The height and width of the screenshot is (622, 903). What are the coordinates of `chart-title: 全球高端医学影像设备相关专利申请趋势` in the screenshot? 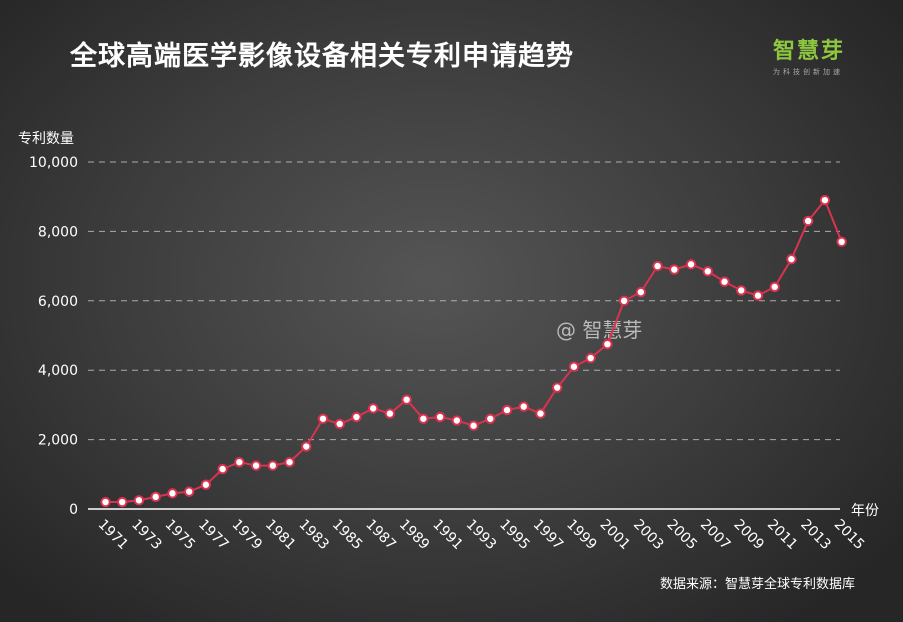 It's located at (322, 56).